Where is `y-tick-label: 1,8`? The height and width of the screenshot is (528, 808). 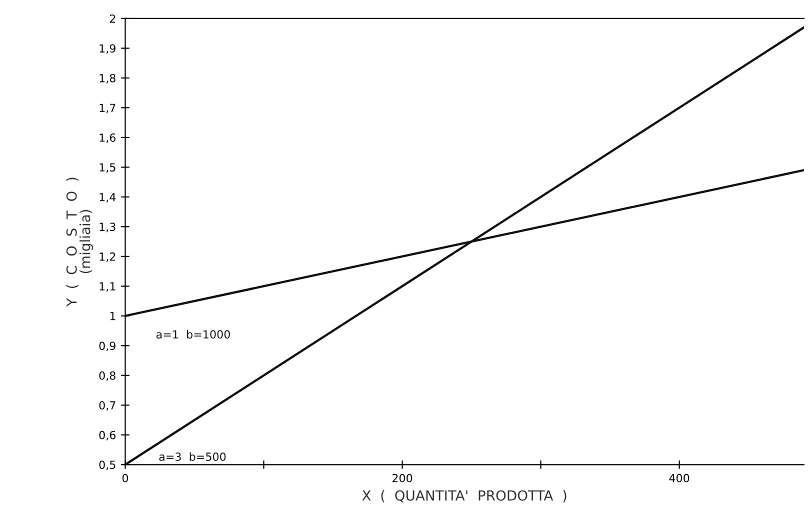 y-tick-label: 1,8 is located at coordinates (108, 79).